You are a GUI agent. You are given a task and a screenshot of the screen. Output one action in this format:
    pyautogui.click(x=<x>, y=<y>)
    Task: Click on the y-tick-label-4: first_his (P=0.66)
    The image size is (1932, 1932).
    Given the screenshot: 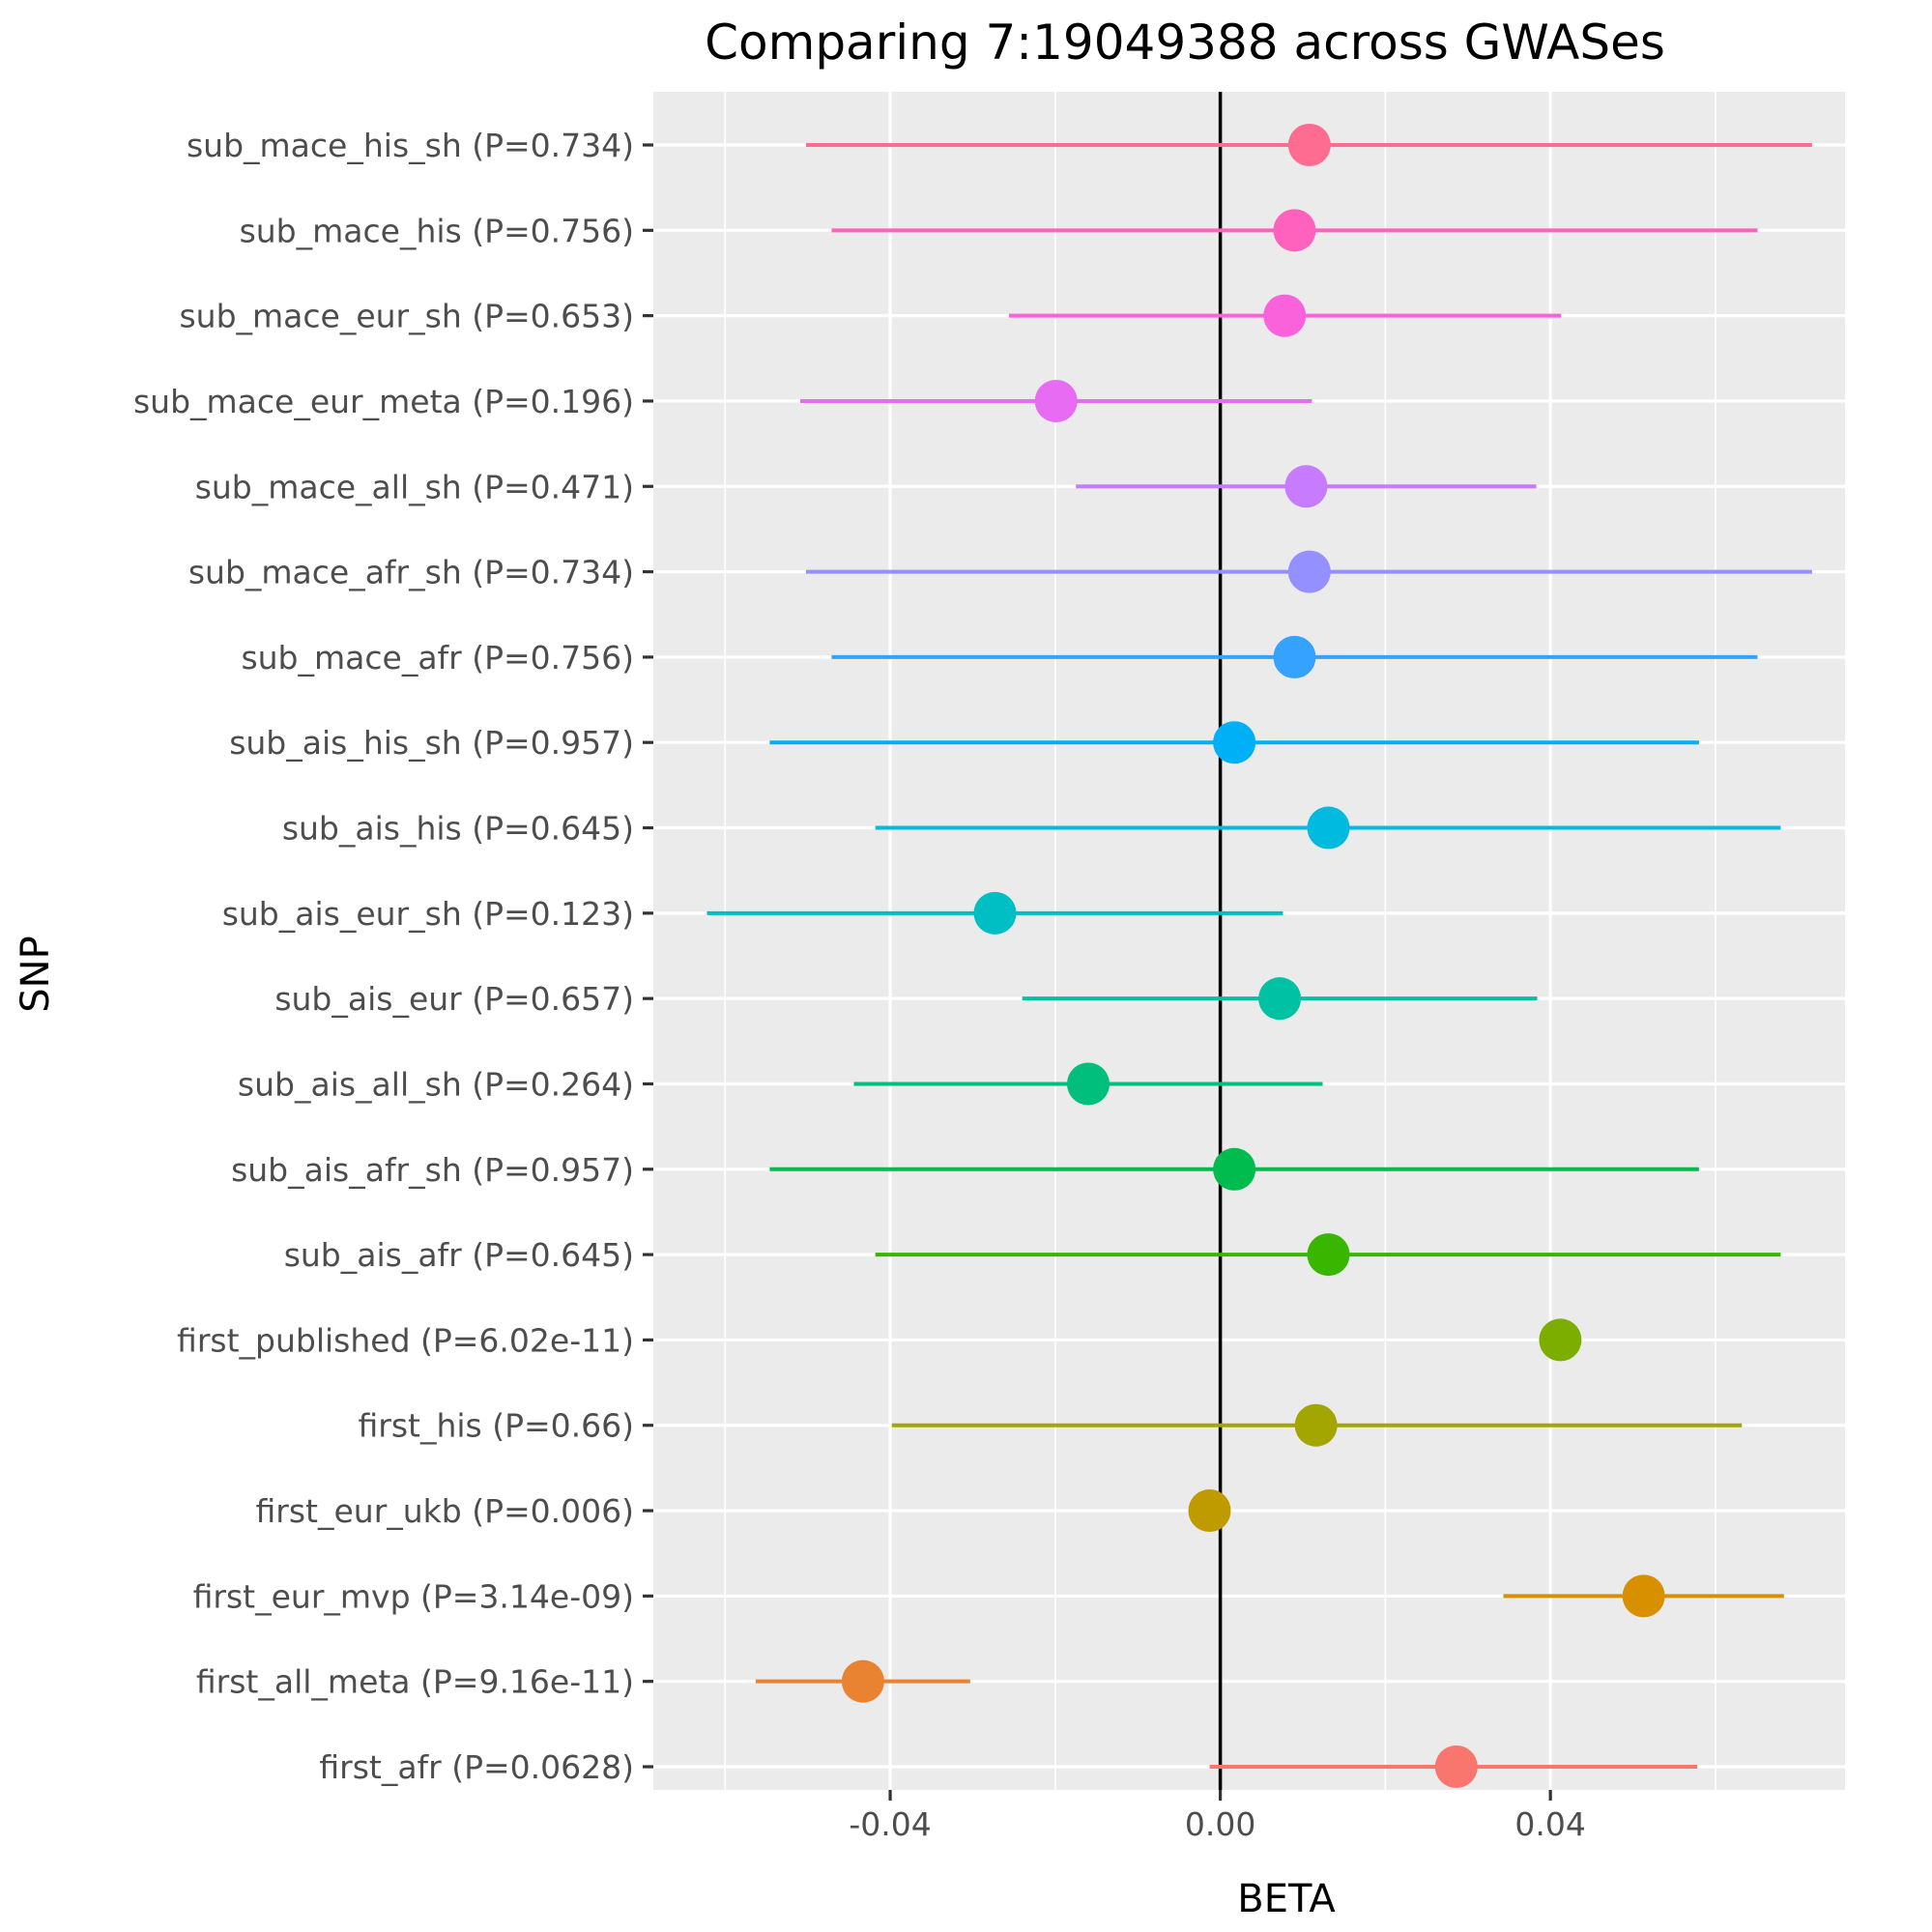 What is the action you would take?
    pyautogui.click(x=496, y=1426)
    